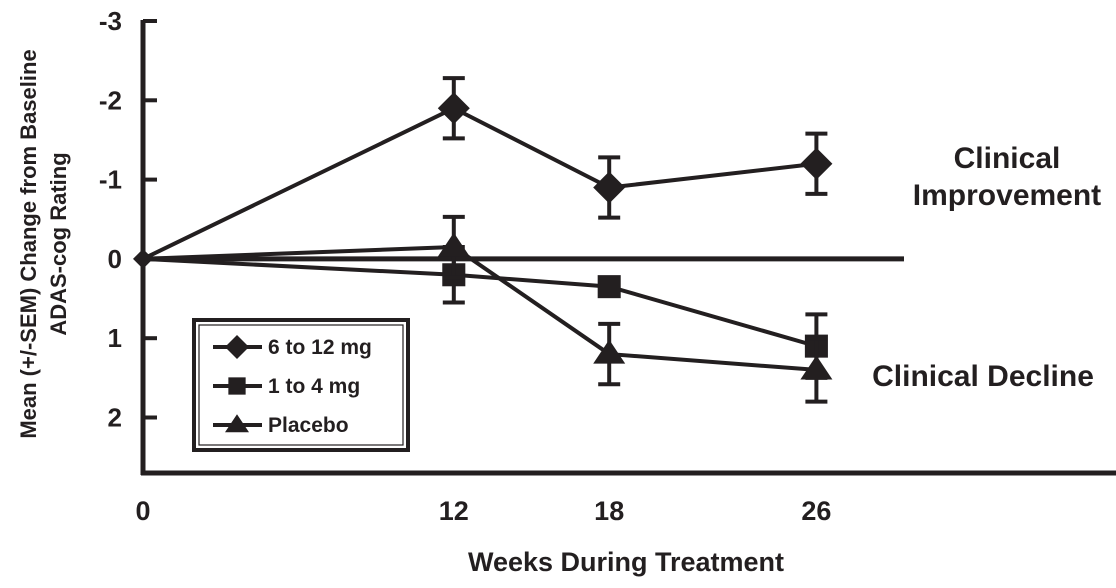 Image resolution: width=1116 pixels, height=588 pixels. I want to click on annotation-clinical-improvement-line-2: Improvement, so click(1007, 195).